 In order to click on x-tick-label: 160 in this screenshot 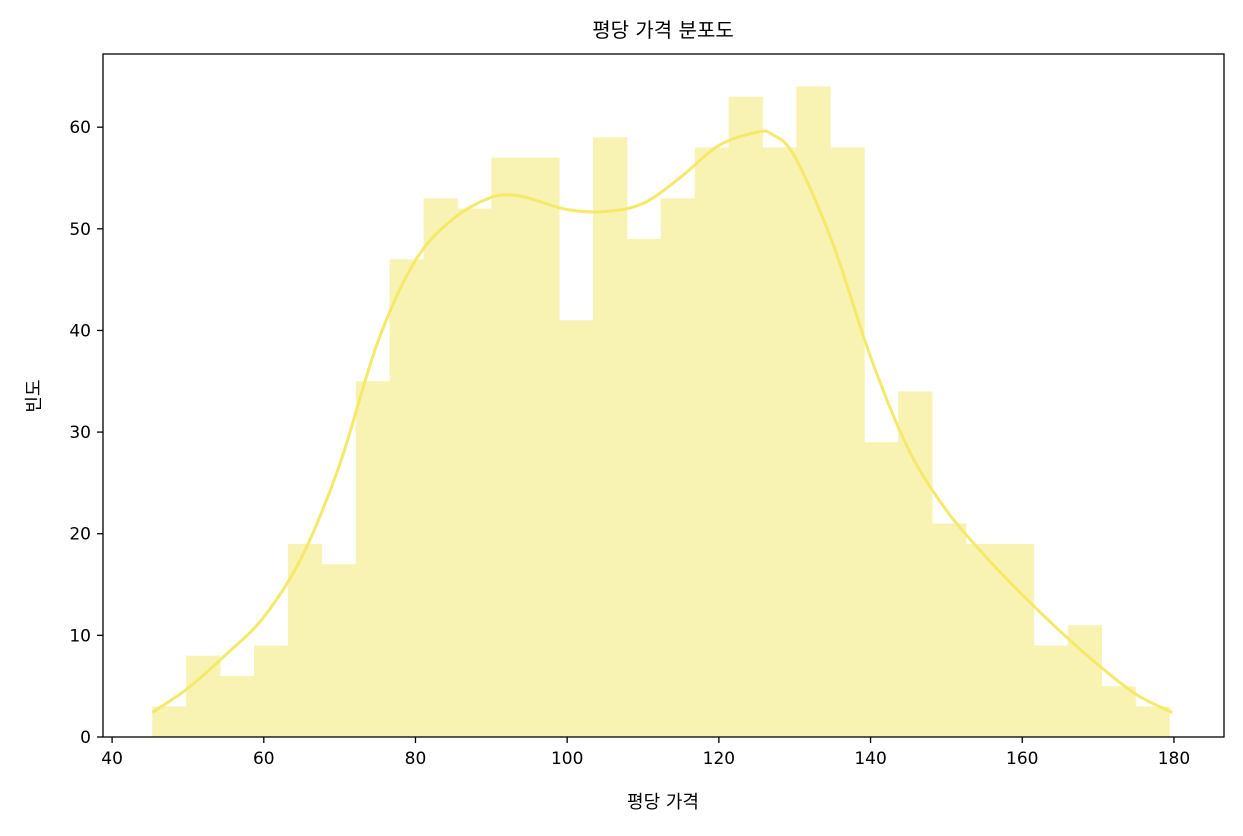, I will do `click(1022, 759)`.